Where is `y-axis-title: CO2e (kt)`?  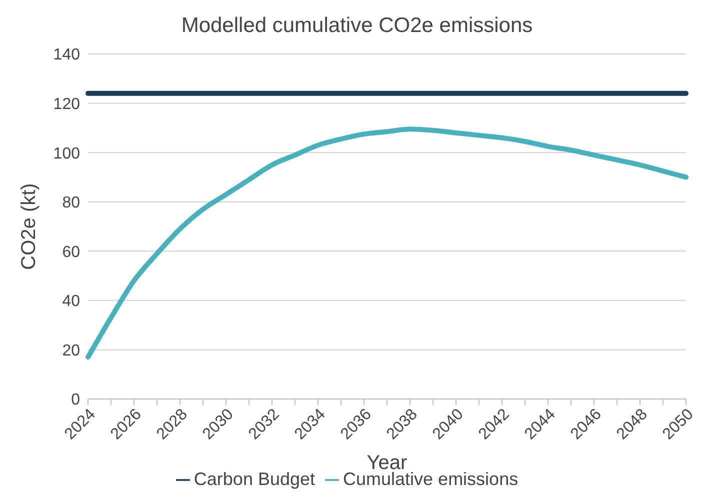
y-axis-title: CO2e (kt) is located at coordinates (29, 226).